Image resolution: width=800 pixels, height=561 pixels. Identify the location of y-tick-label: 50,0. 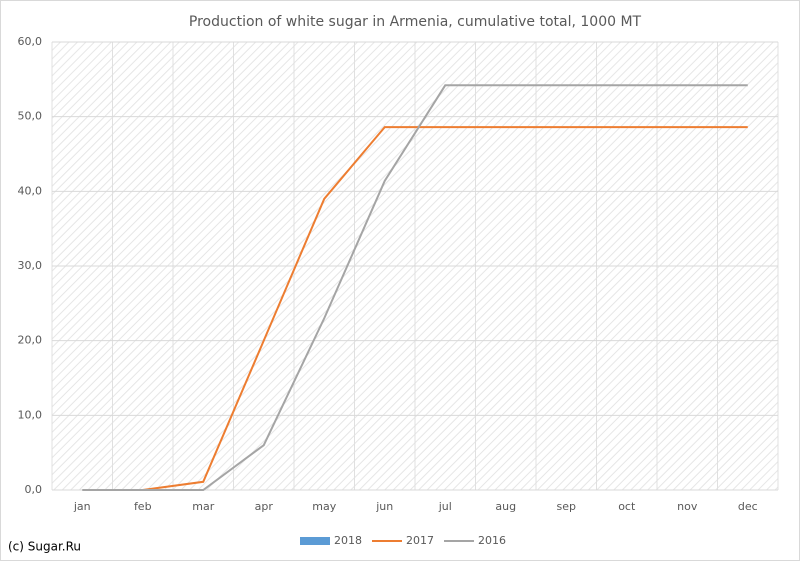
(30, 116).